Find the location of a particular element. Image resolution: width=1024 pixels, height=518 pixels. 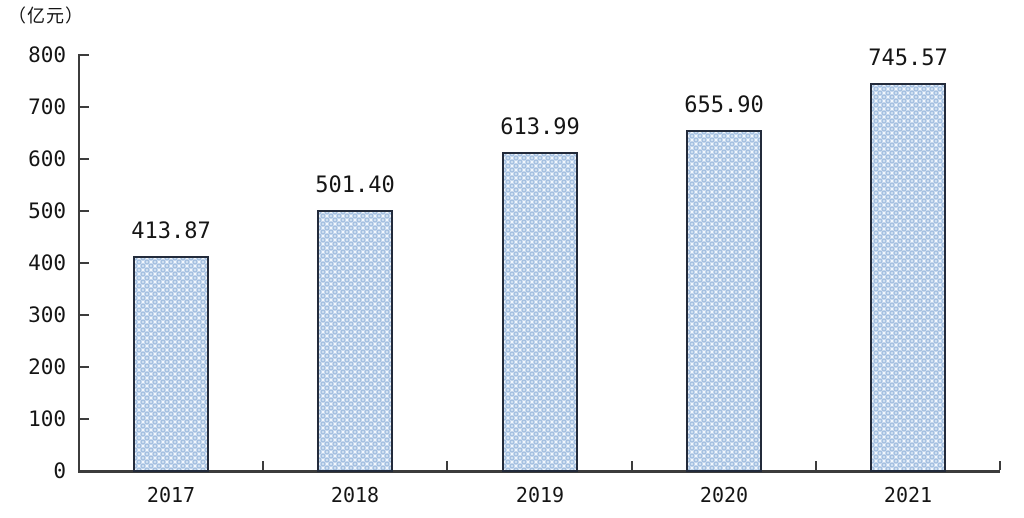

y-axis-tick-label: 700 is located at coordinates (47, 107).